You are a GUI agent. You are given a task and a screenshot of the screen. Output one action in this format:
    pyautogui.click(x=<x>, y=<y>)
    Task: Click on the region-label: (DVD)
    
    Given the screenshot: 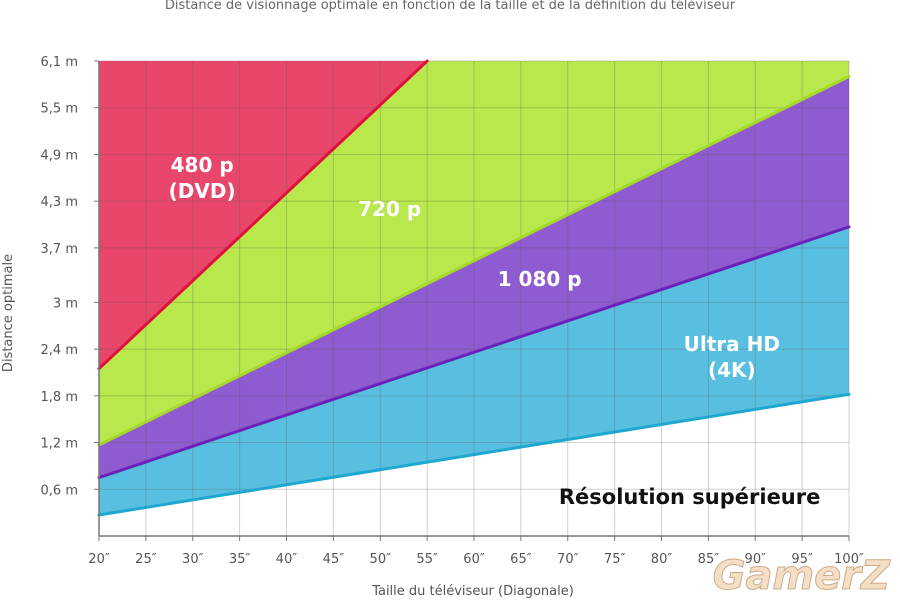 What is the action you would take?
    pyautogui.click(x=202, y=191)
    